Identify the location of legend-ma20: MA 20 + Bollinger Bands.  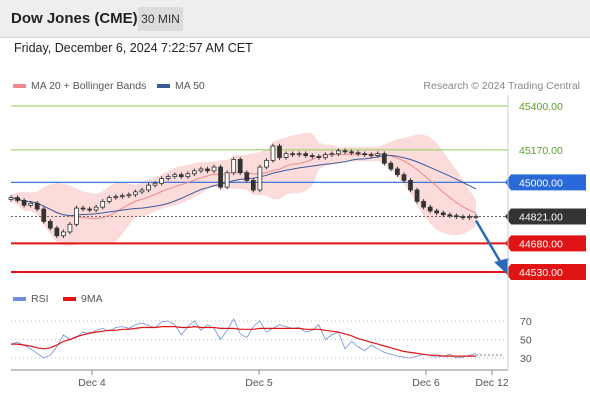
(79, 86).